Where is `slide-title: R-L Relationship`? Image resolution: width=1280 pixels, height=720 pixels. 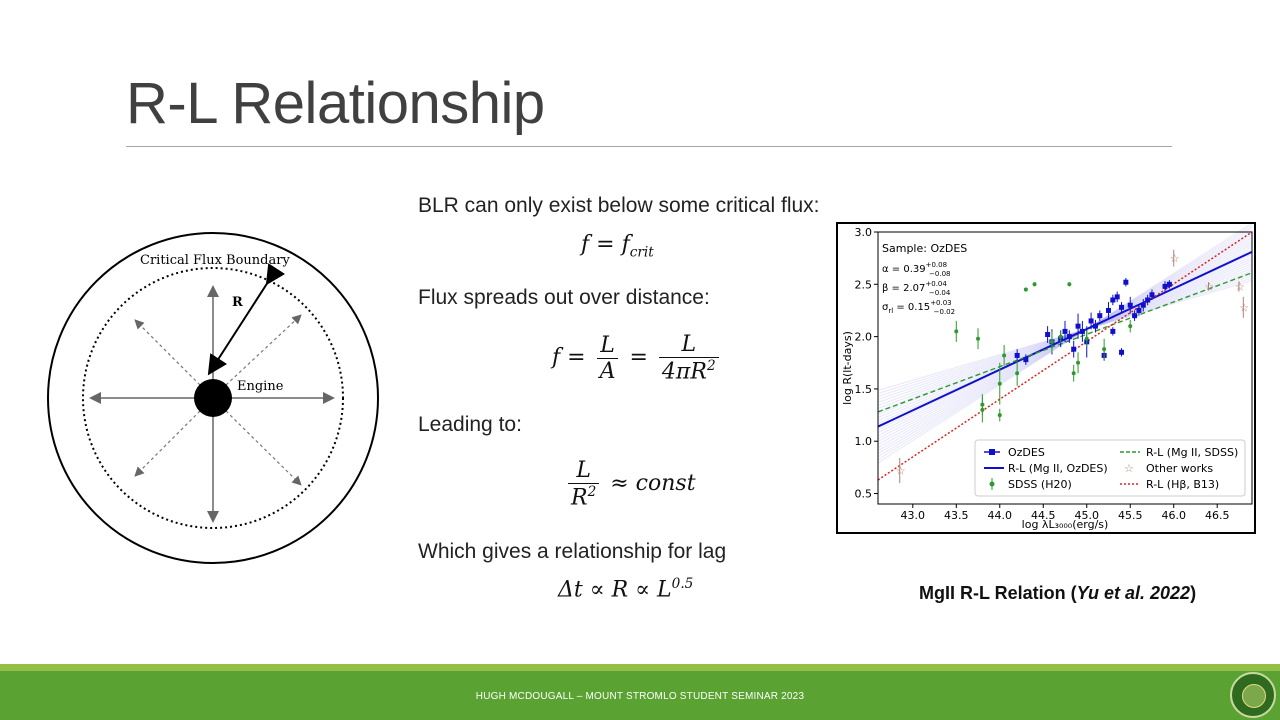
slide-title: R-L Relationship is located at coordinates (335, 103).